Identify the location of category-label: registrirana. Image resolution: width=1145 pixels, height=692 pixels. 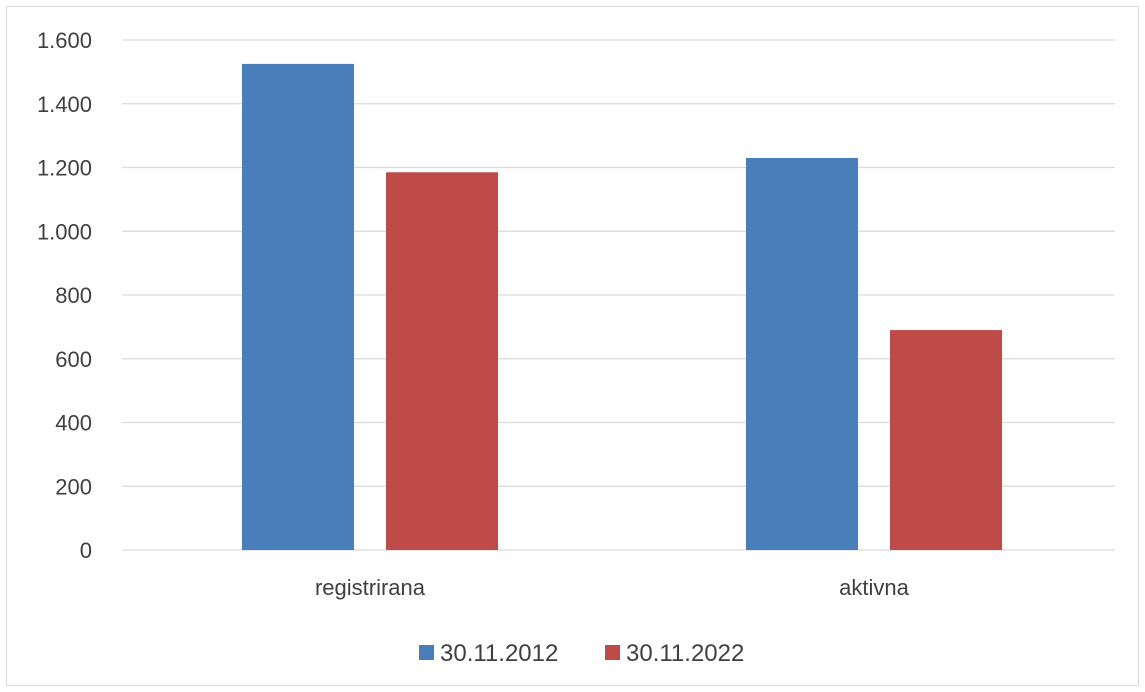
(370, 587).